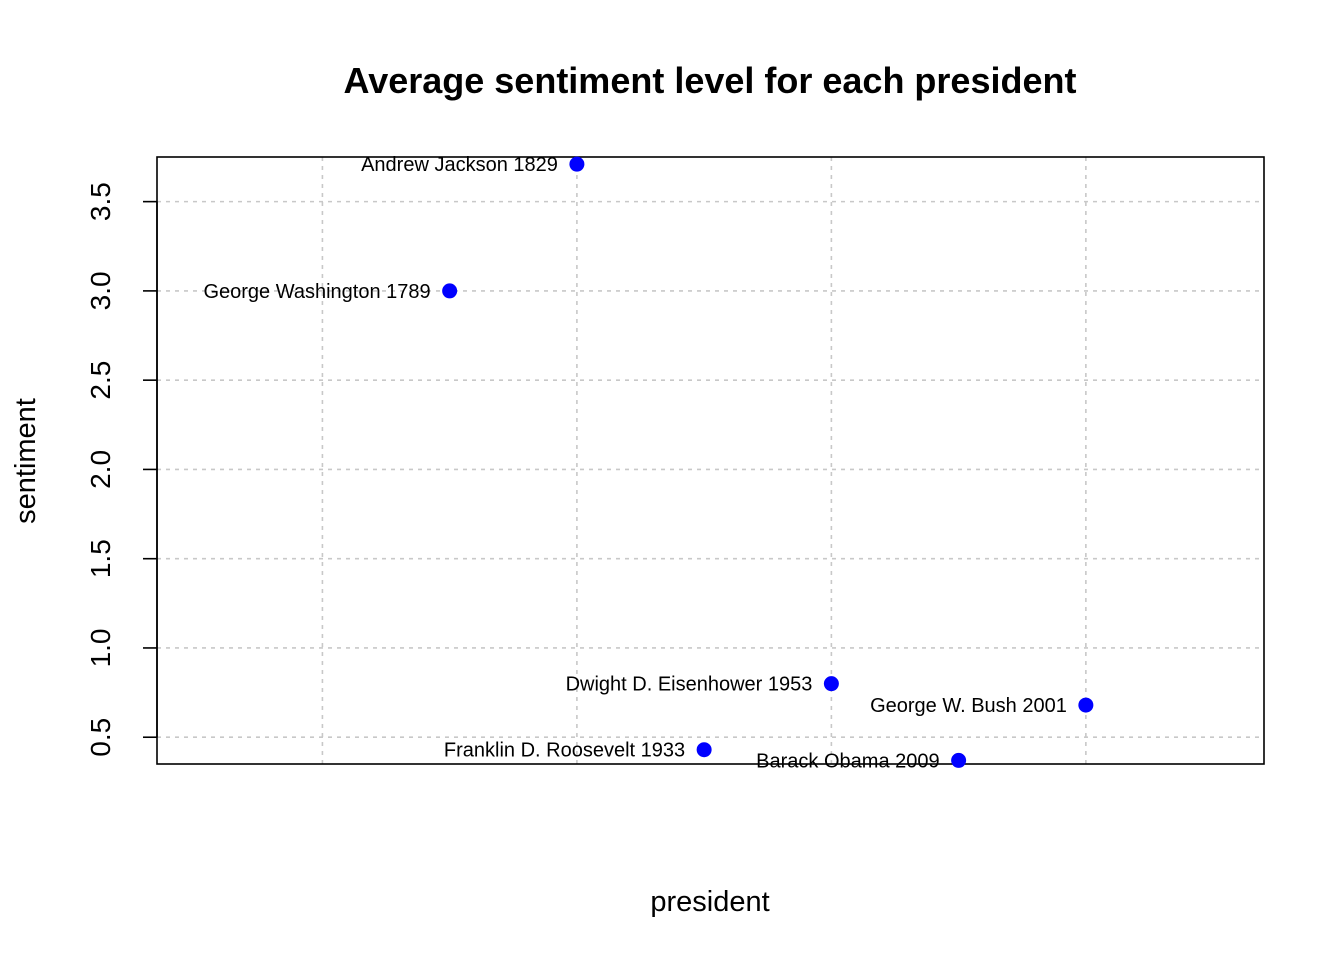 The height and width of the screenshot is (960, 1344). What do you see at coordinates (100, 558) in the screenshot?
I see `y-tick-label-3: 1.5` at bounding box center [100, 558].